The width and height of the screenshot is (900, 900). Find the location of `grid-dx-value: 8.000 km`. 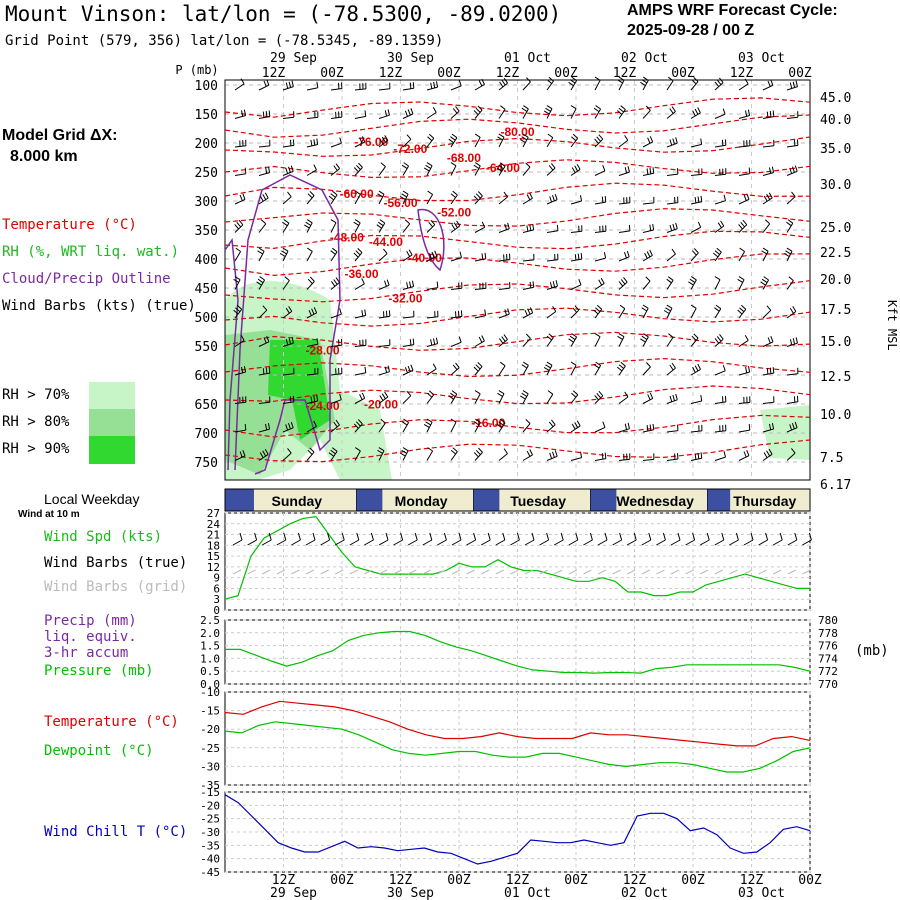

grid-dx-value: 8.000 km is located at coordinates (44, 156).